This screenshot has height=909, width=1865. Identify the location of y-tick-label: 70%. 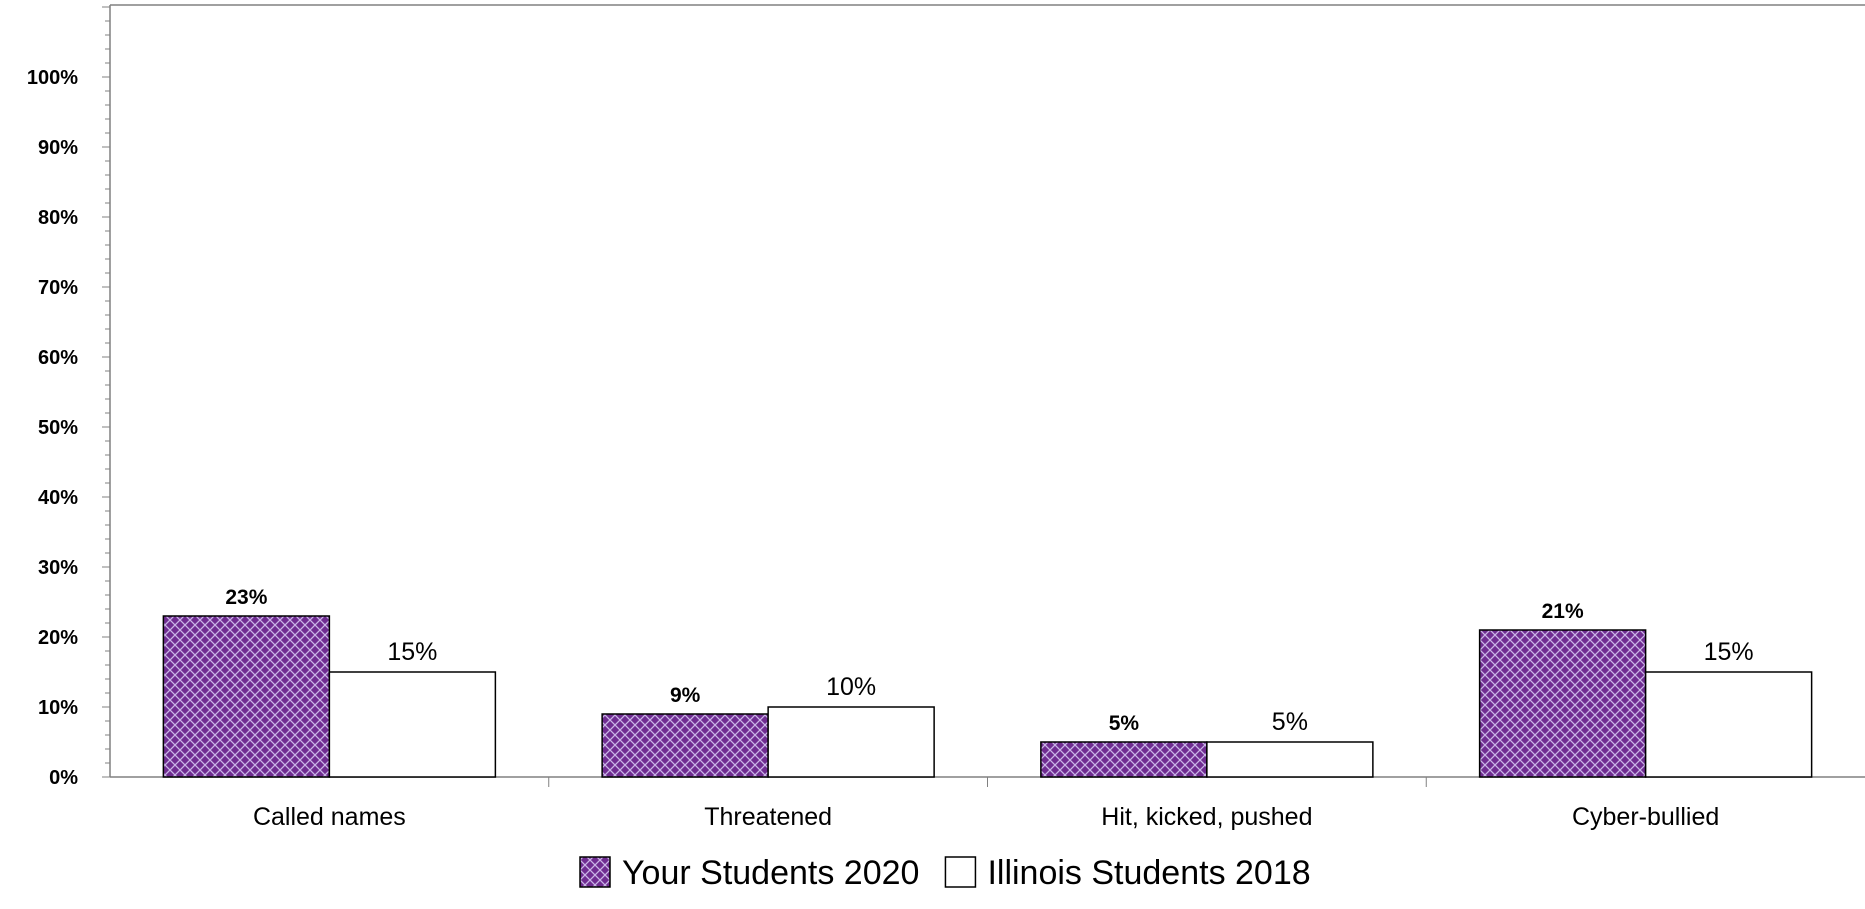
(58, 288).